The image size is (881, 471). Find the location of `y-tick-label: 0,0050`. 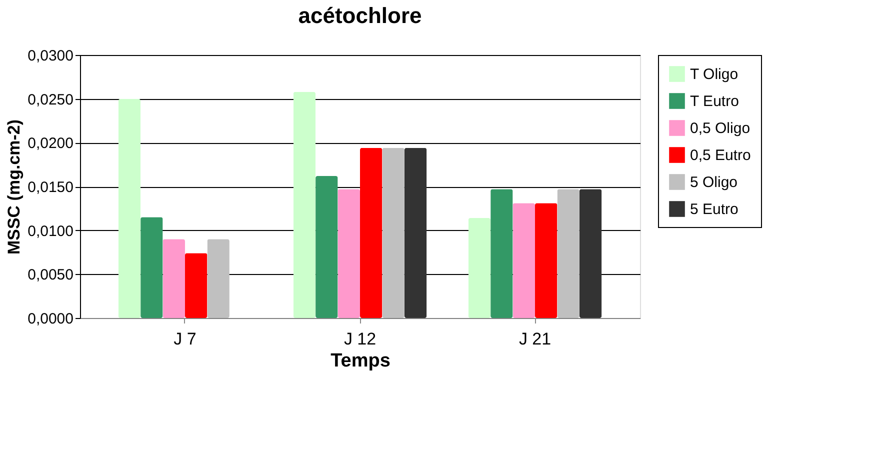

y-tick-label: 0,0050 is located at coordinates (51, 275).